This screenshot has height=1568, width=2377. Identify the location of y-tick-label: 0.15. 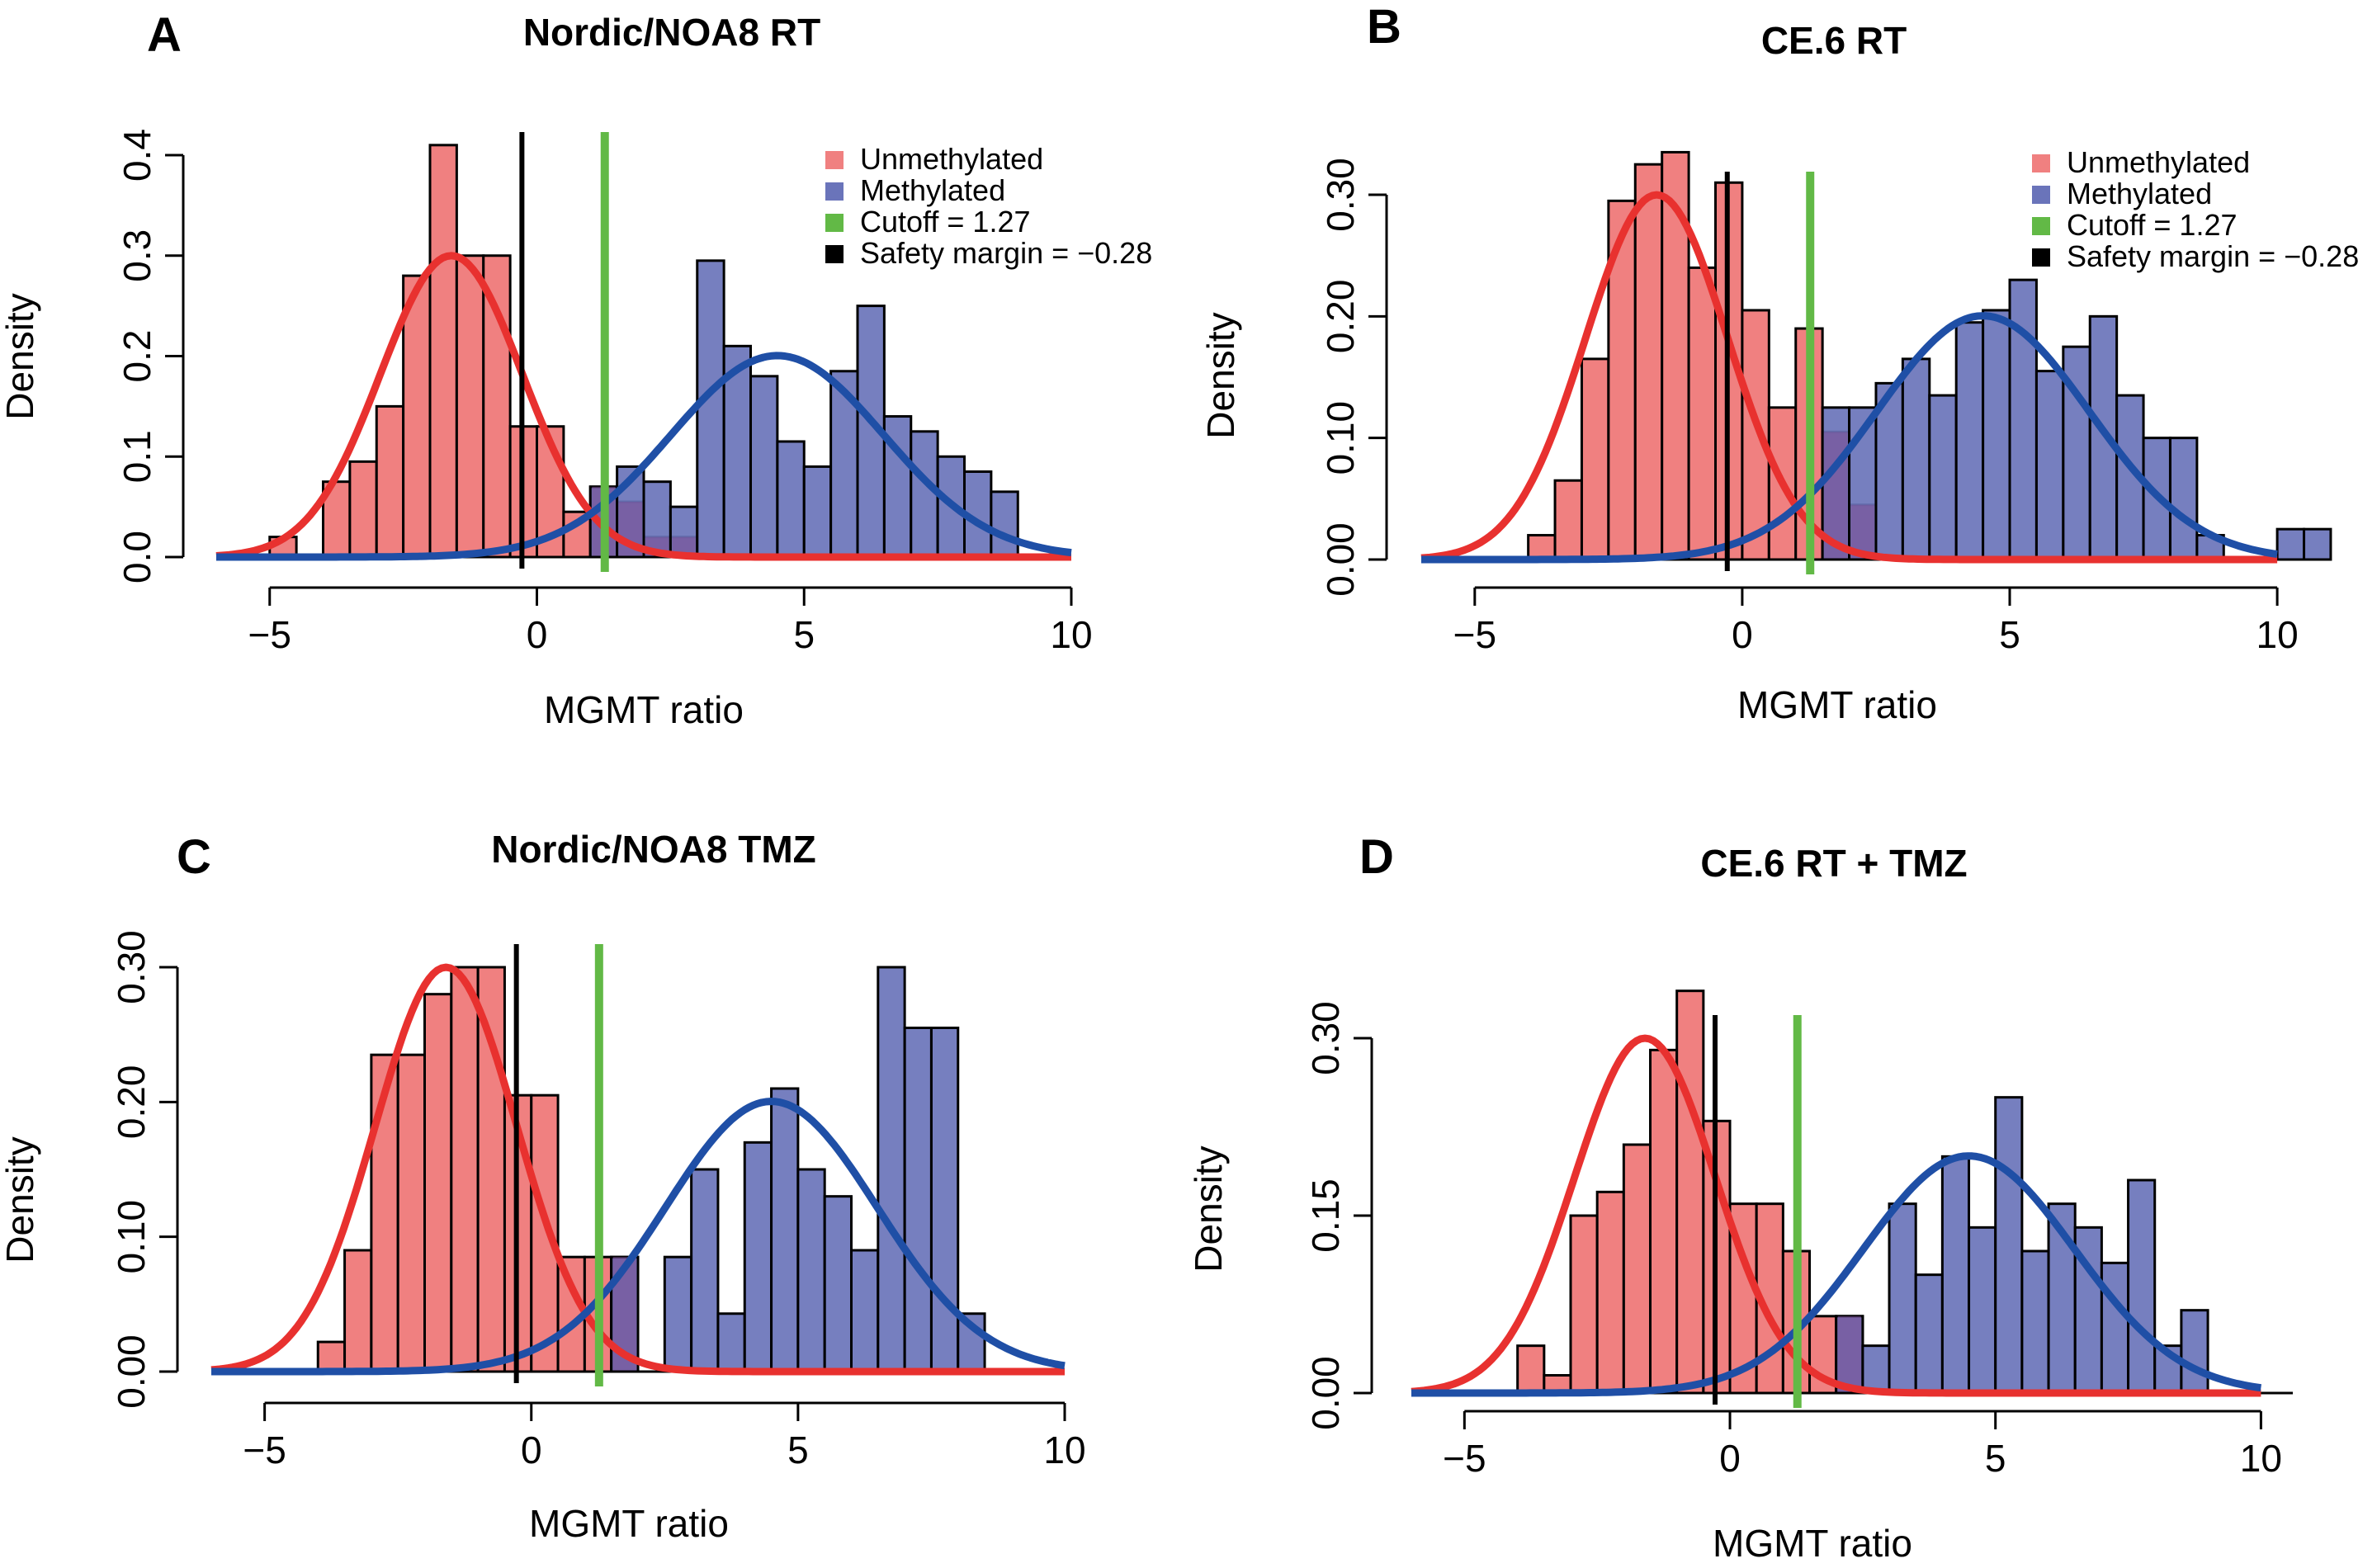
(1325, 1215).